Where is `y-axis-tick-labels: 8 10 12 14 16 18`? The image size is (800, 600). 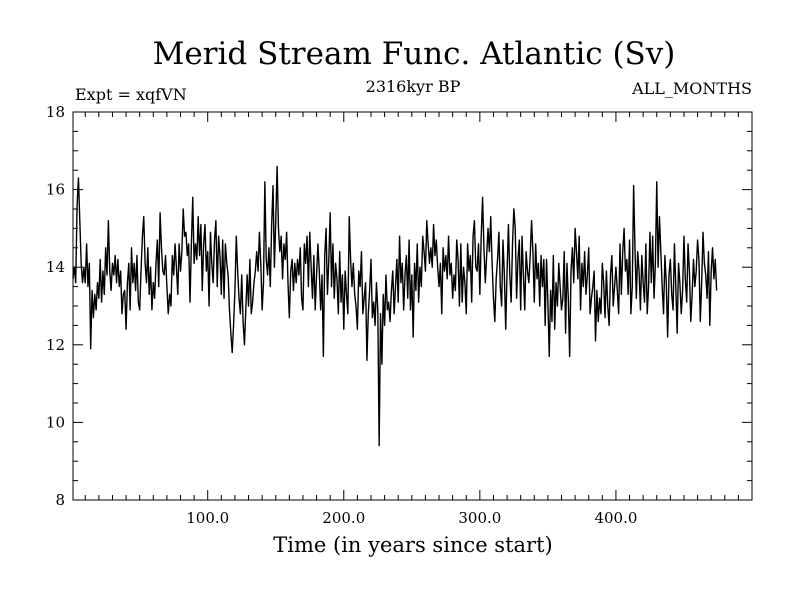 y-axis-tick-labels: 8 10 12 14 16 18 is located at coordinates (55, 306).